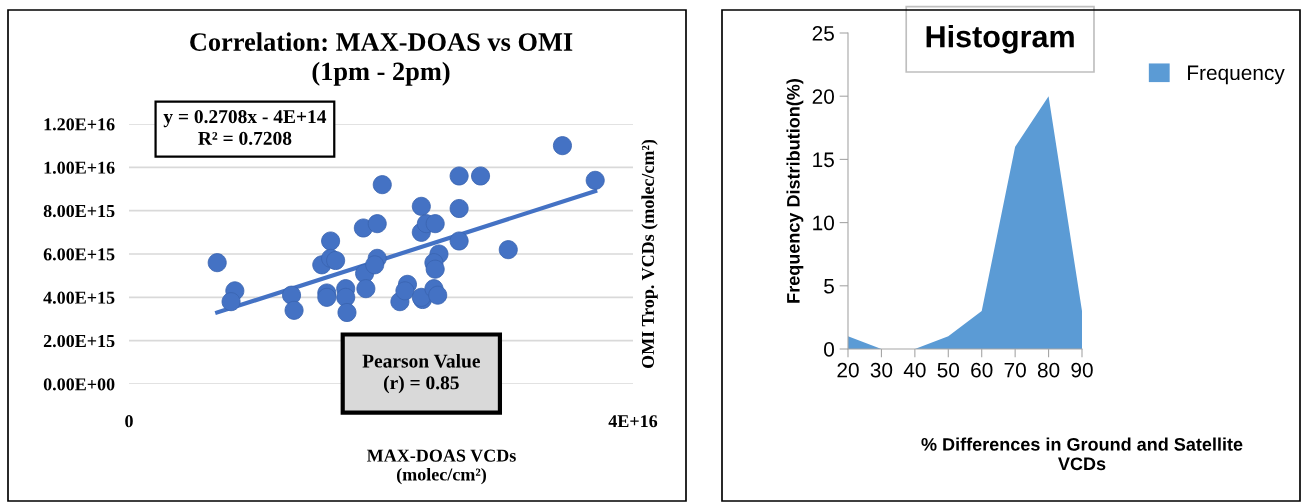  What do you see at coordinates (914, 370) in the screenshot?
I see `x-tick-label: 40` at bounding box center [914, 370].